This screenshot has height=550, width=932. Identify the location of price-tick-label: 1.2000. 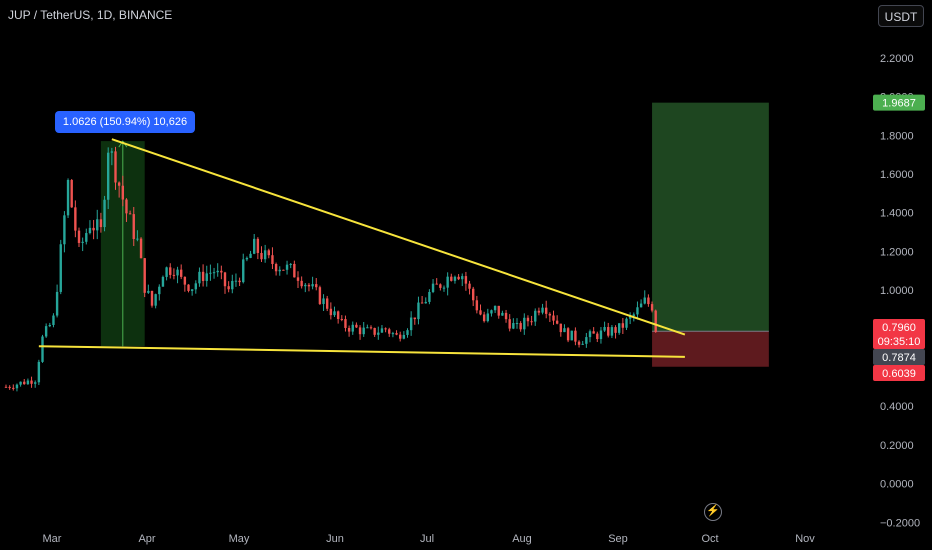
(897, 252).